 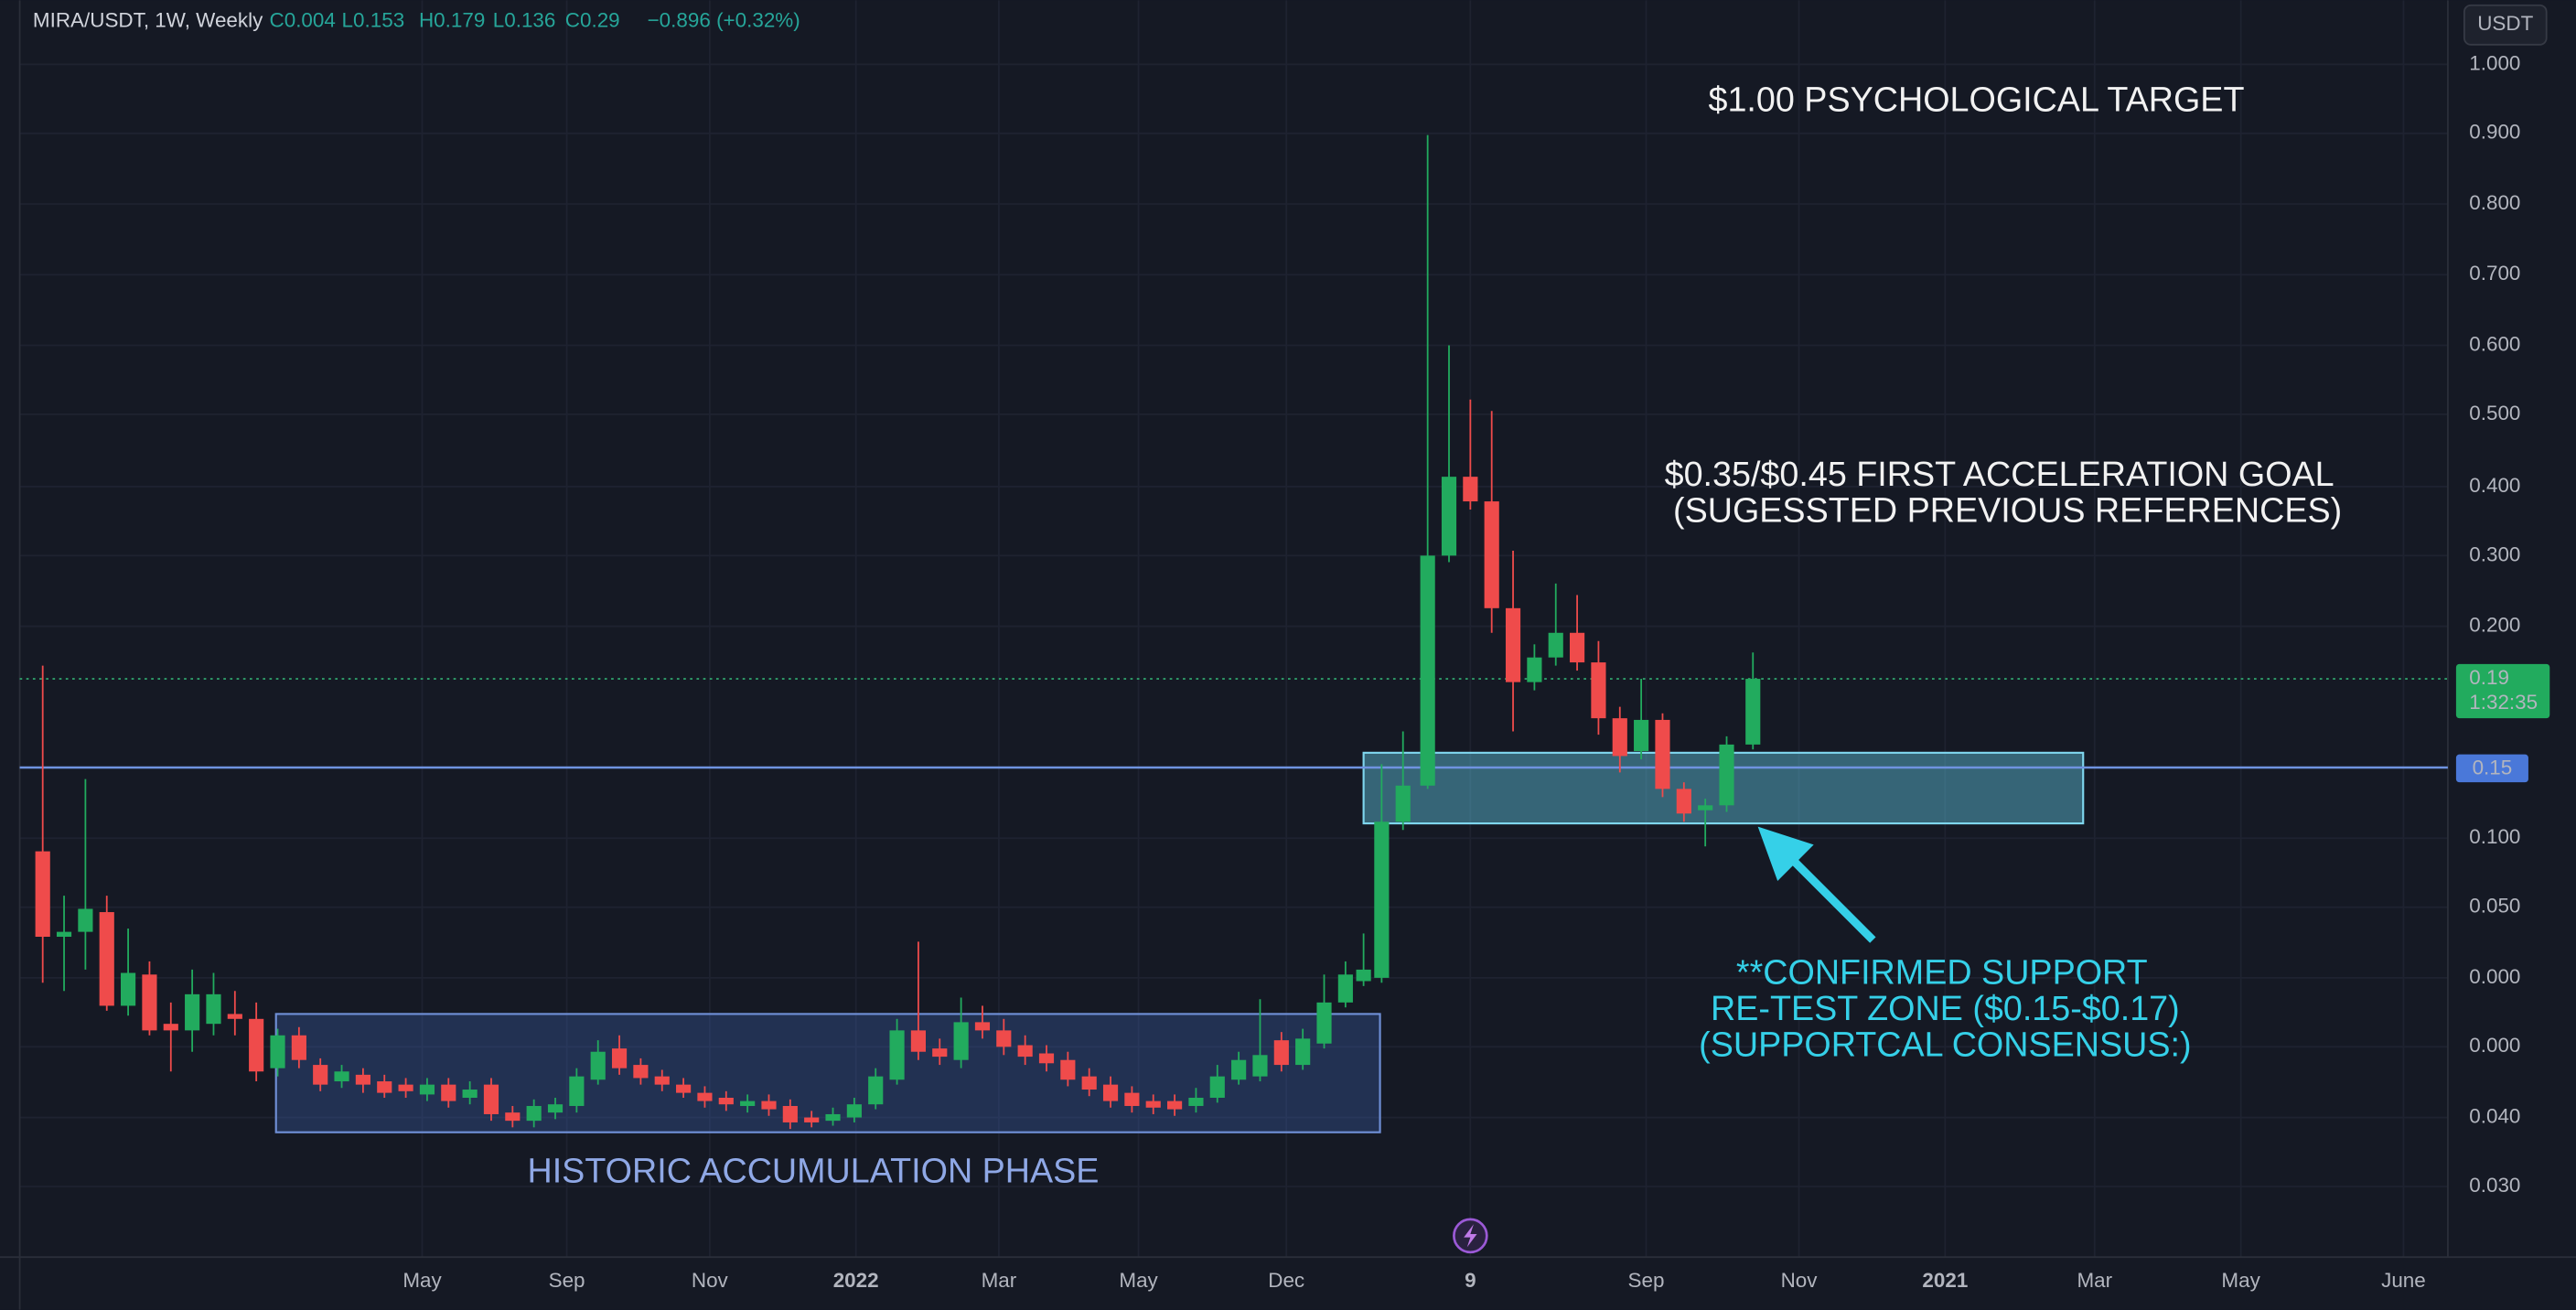 I want to click on price-axis-label: 0.200, so click(x=2495, y=624).